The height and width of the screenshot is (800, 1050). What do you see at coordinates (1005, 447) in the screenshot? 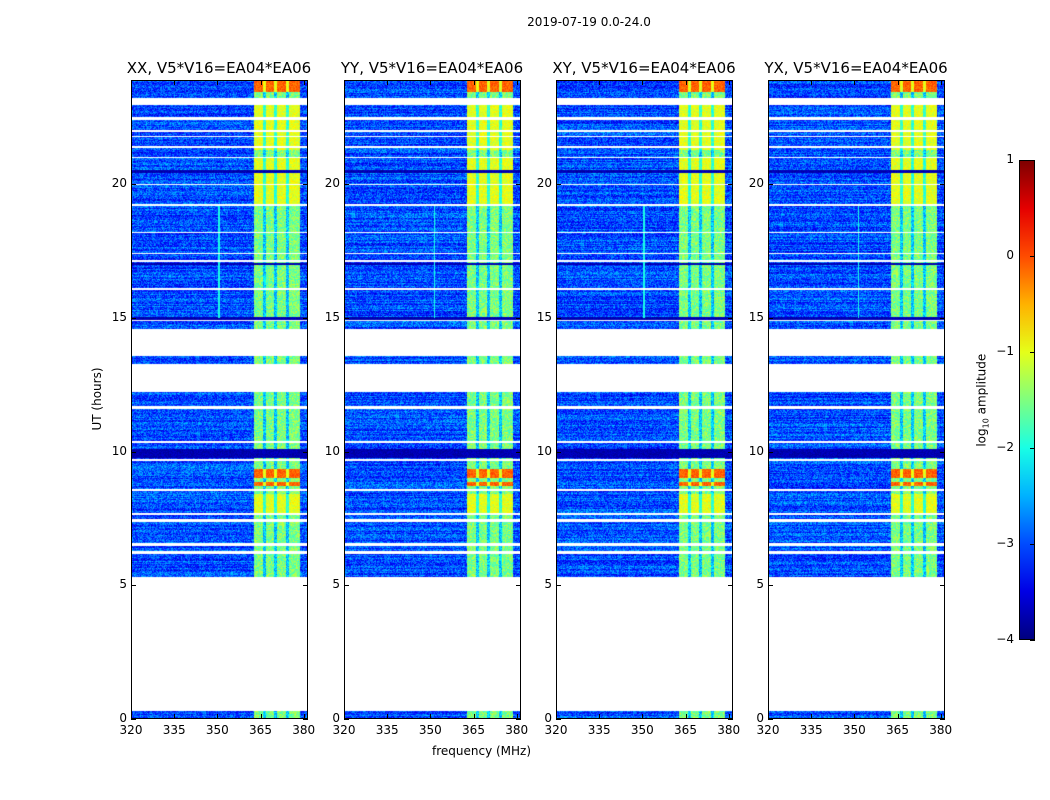
I see `colorbar-tick-label: −2` at bounding box center [1005, 447].